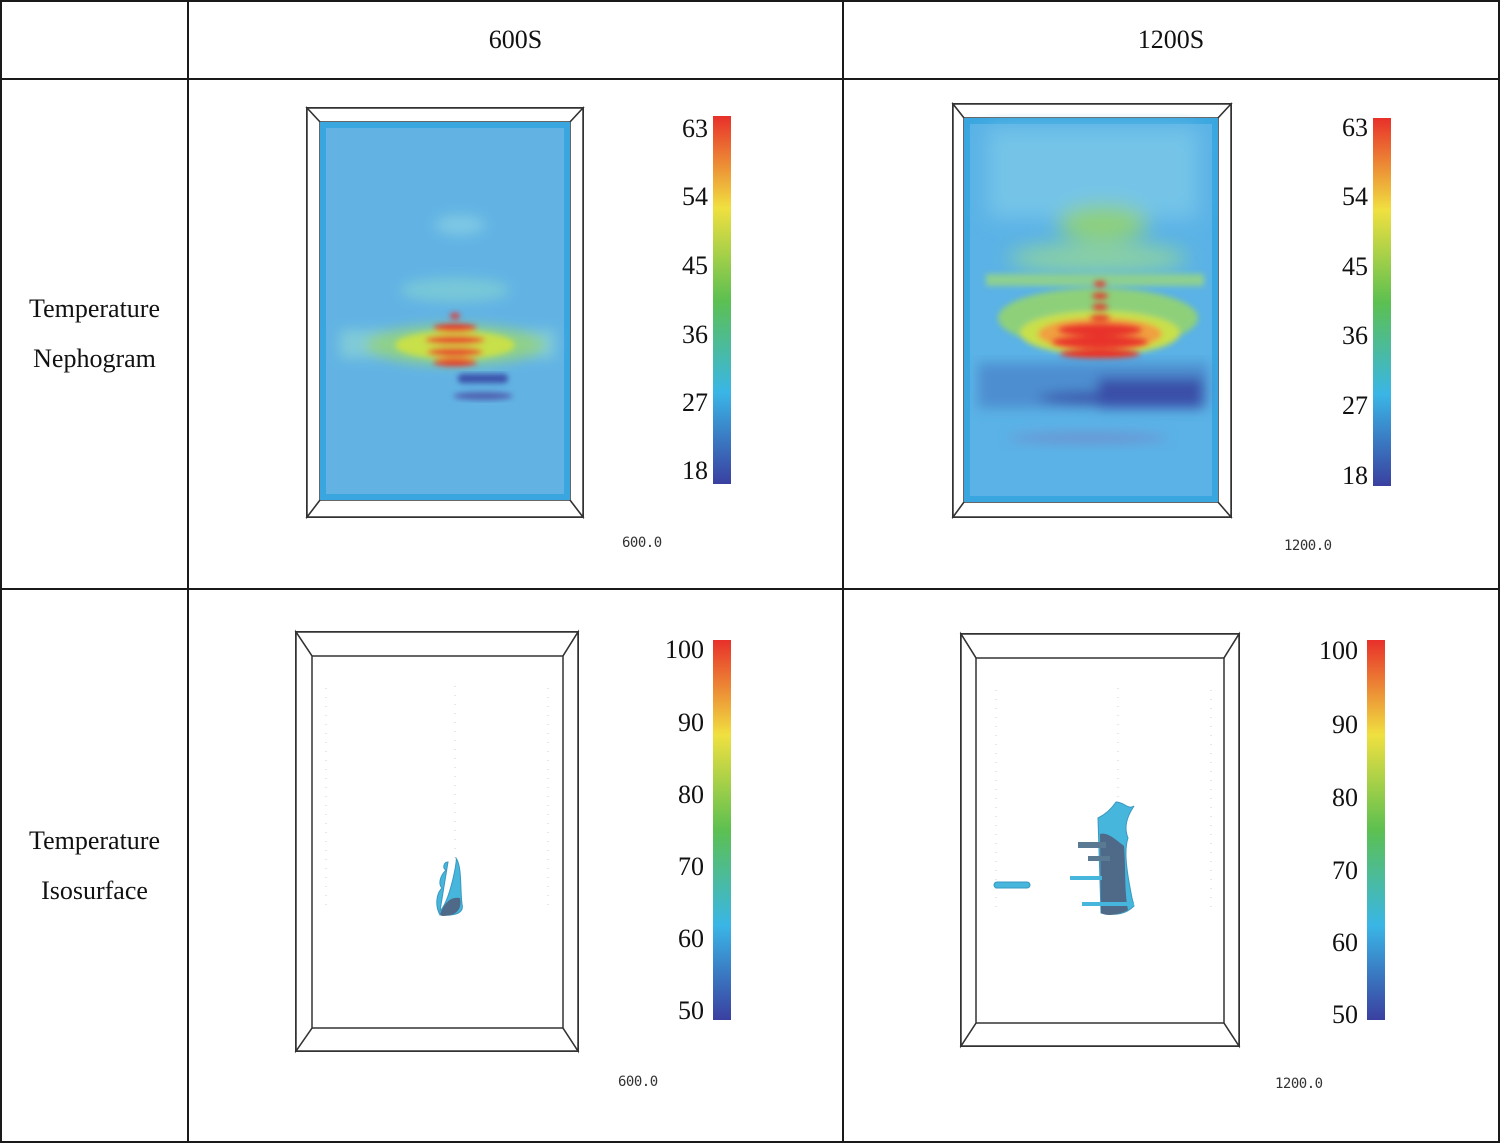  What do you see at coordinates (94, 40) in the screenshot?
I see `header-empty-cell` at bounding box center [94, 40].